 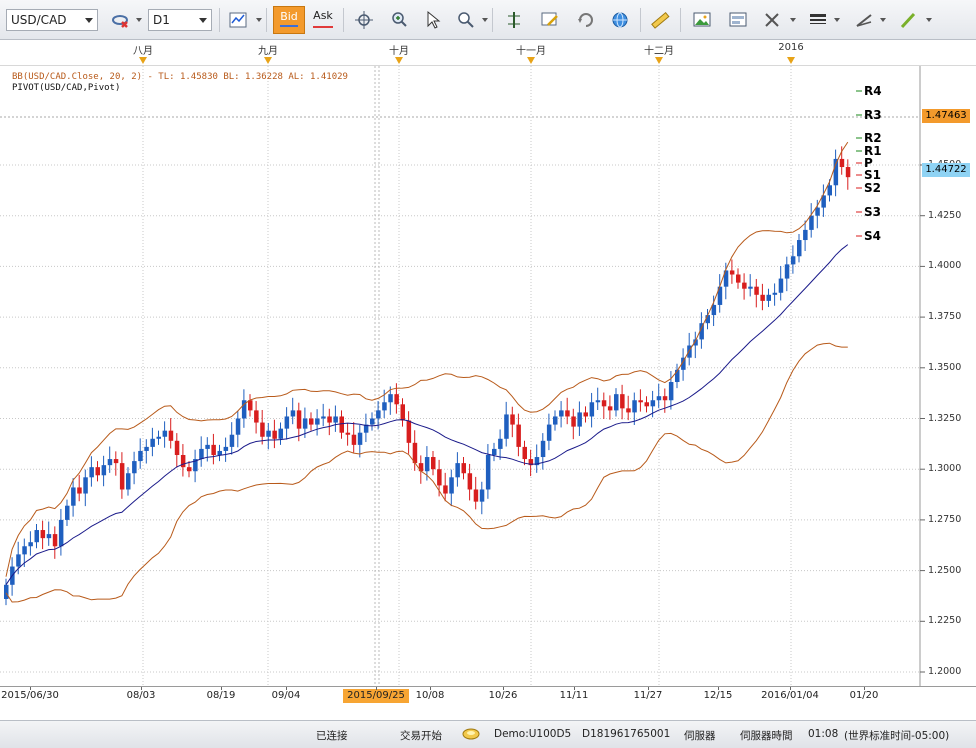 I want to click on pointer-button, so click(x=433, y=20).